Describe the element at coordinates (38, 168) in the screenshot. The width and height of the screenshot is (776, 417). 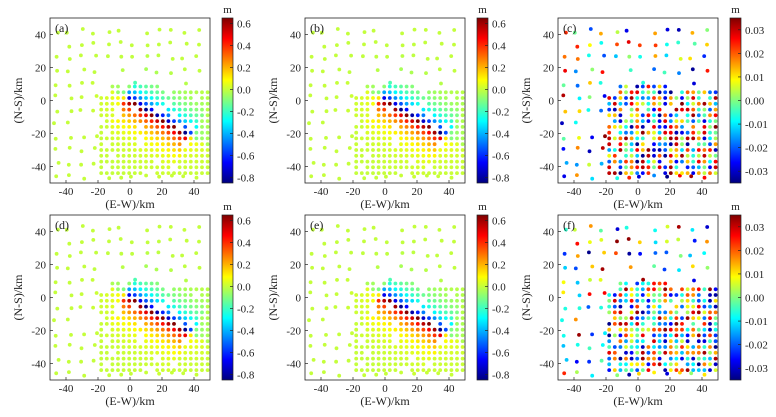
I see `y-tick-label: -40` at that location.